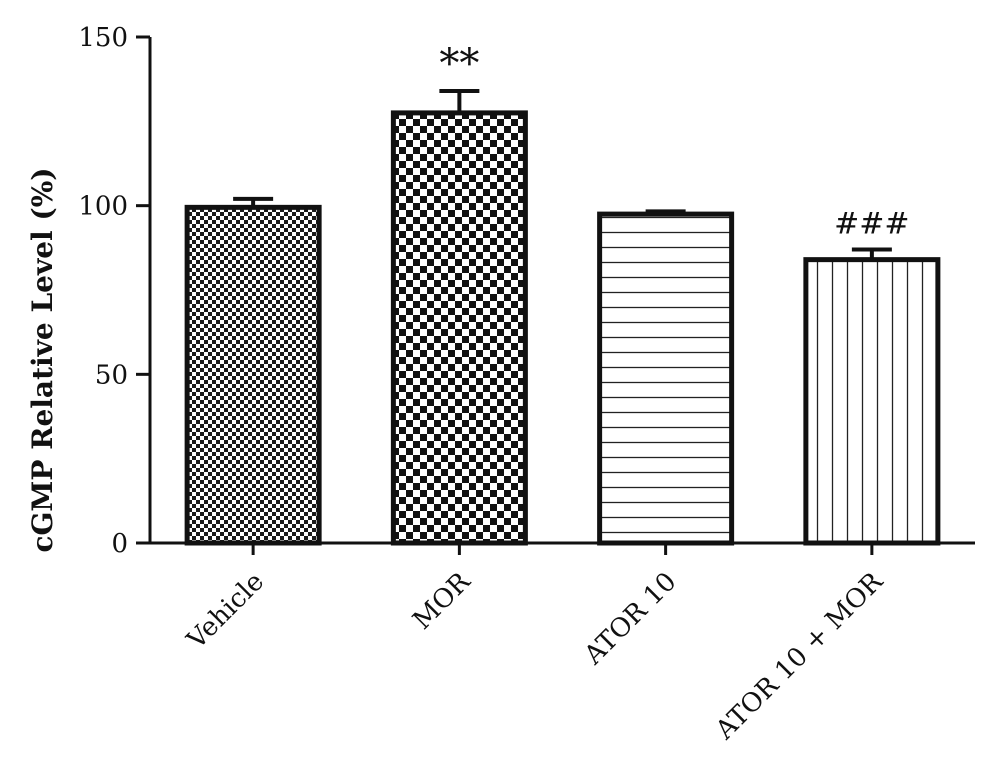  I want to click on x-tick-label: ATOR 10 + MOR, so click(799, 656).